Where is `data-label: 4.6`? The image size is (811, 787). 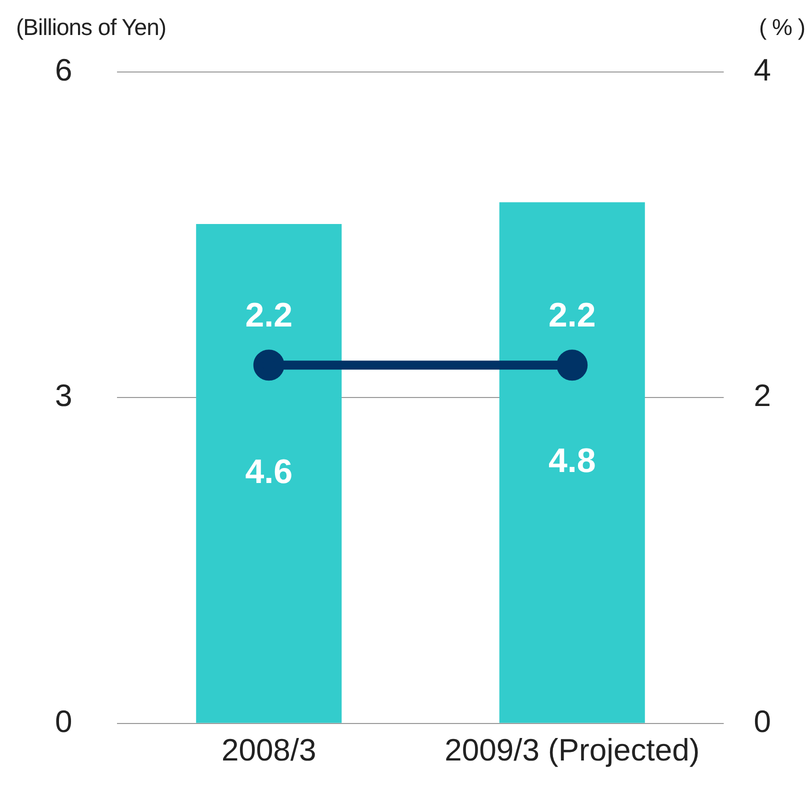
data-label: 4.6 is located at coordinates (269, 471).